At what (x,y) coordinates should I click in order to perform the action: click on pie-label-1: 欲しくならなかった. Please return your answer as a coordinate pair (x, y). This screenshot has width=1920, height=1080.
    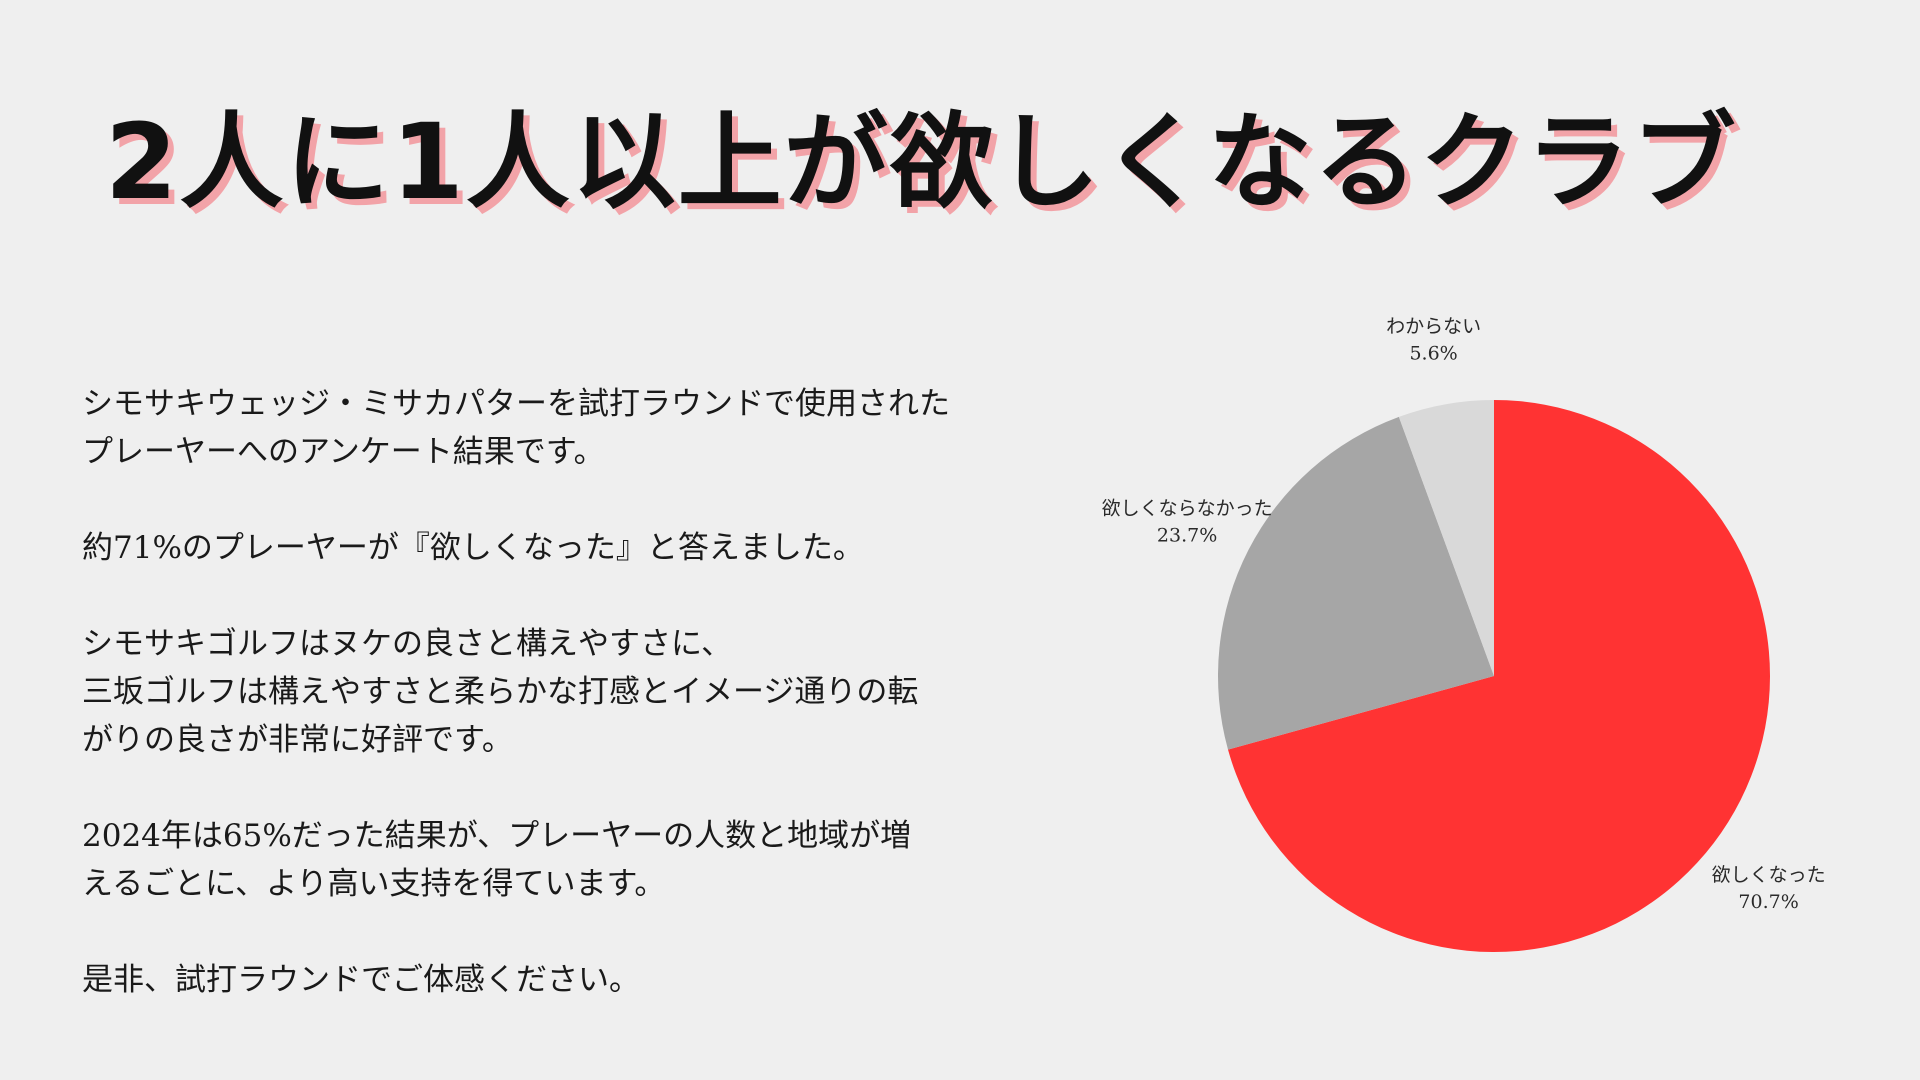
    Looking at the image, I should click on (1187, 508).